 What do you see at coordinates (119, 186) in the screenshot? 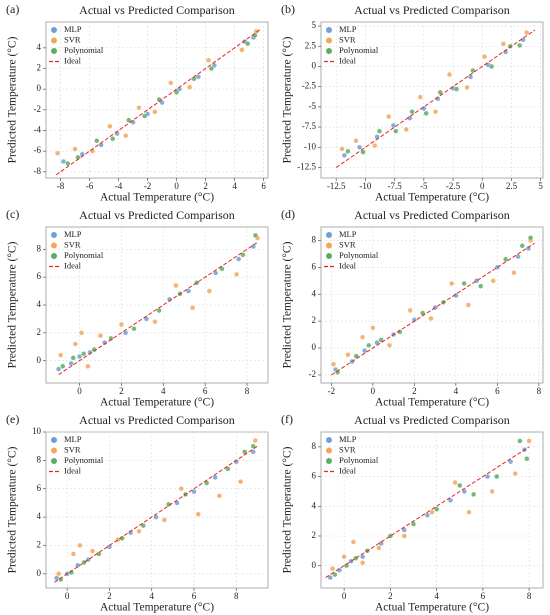
I see `x-tick-label: -4` at bounding box center [119, 186].